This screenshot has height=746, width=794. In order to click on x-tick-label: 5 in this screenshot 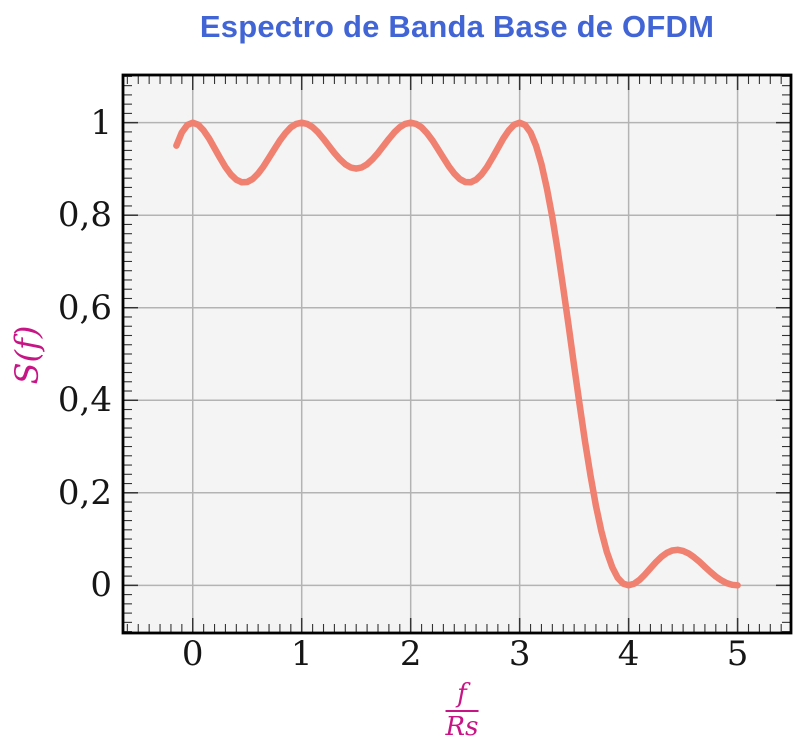, I will do `click(737, 654)`.